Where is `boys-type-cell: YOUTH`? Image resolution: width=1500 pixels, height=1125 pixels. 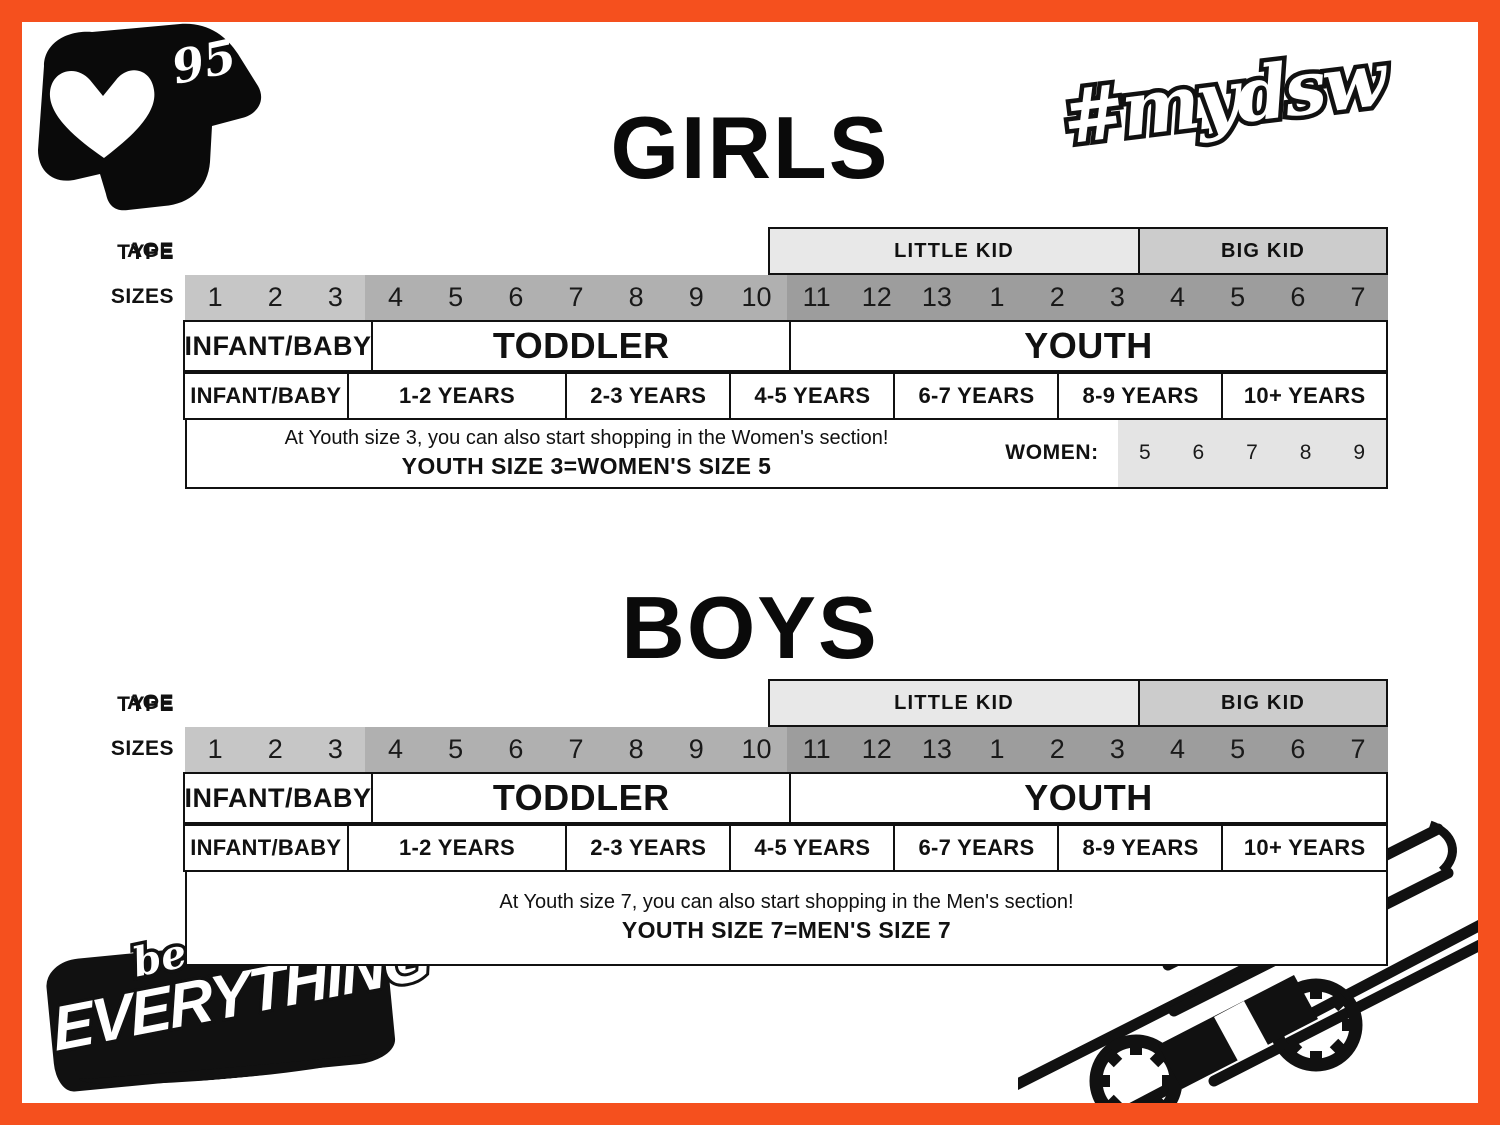
boys-type-cell: YOUTH is located at coordinates (1088, 798).